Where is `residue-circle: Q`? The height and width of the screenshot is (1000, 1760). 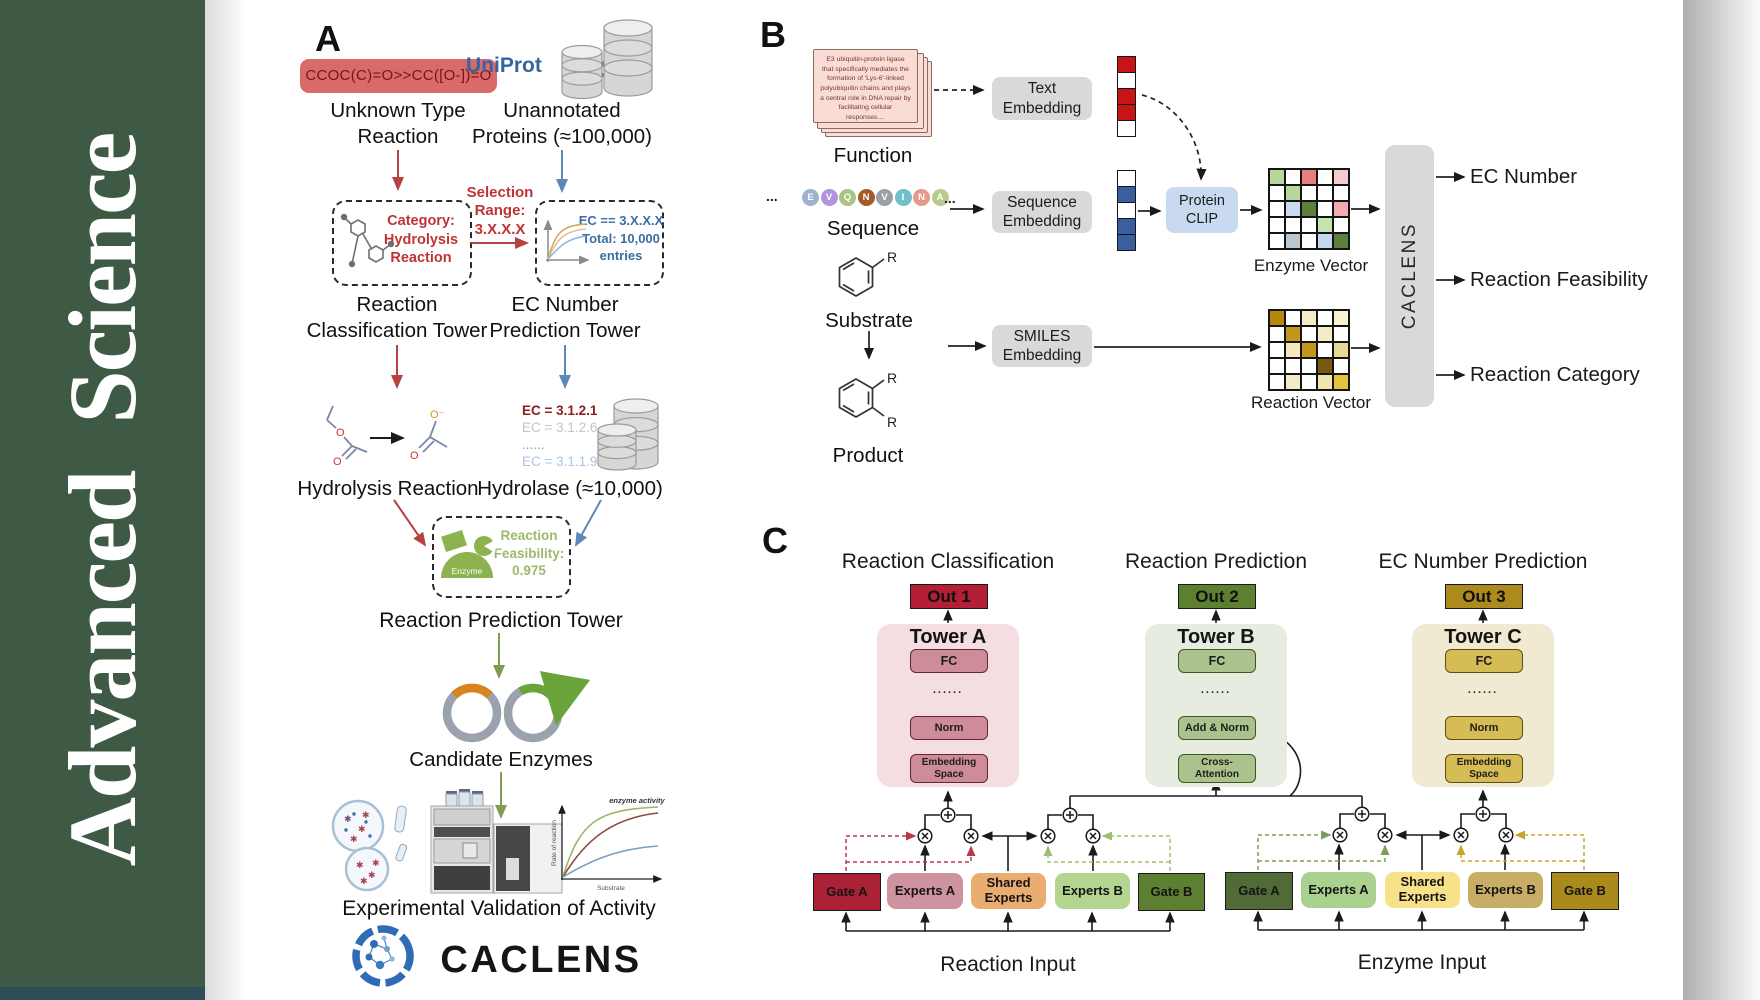
residue-circle: Q is located at coordinates (847, 197).